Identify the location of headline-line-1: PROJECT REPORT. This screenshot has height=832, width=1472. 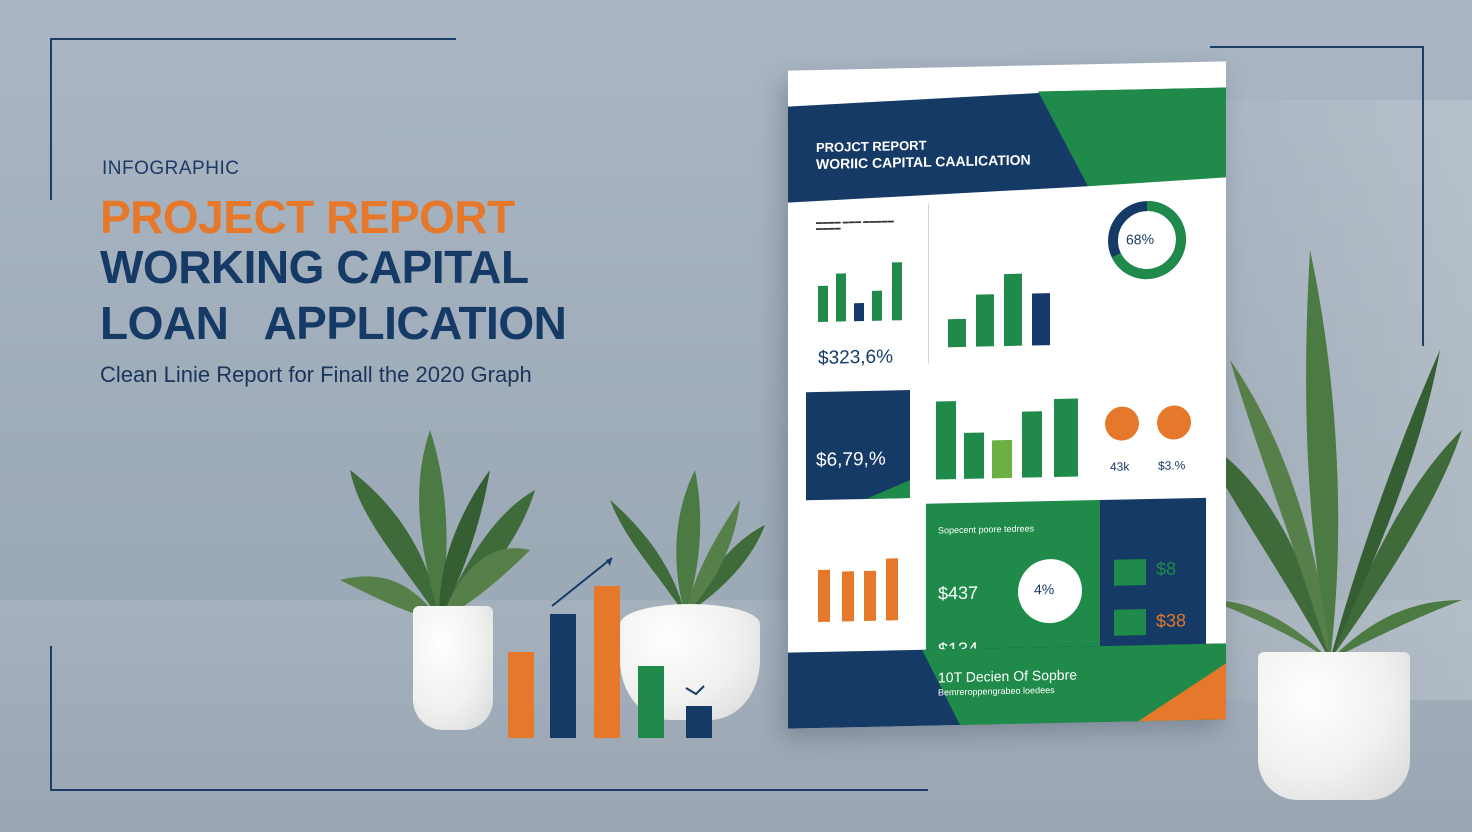
(307, 217).